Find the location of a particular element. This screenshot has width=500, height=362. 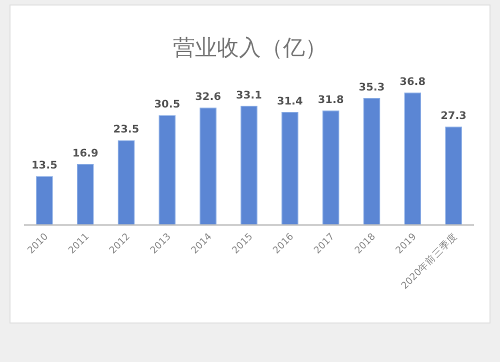

data-label: 36.8 is located at coordinates (413, 82).